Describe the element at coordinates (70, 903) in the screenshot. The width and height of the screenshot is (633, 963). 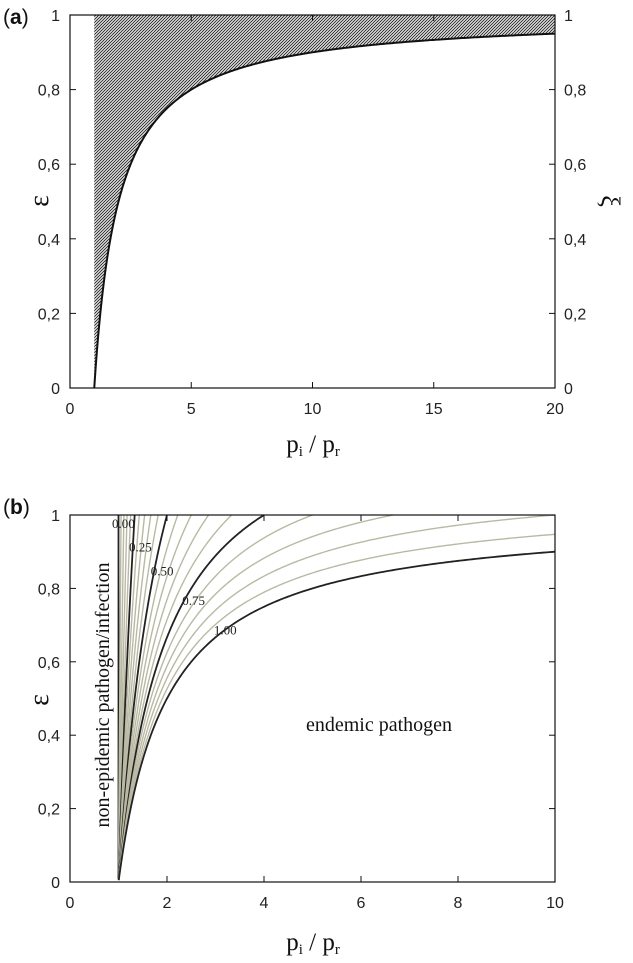
I see `panel-b-x-tick-label: 0` at that location.